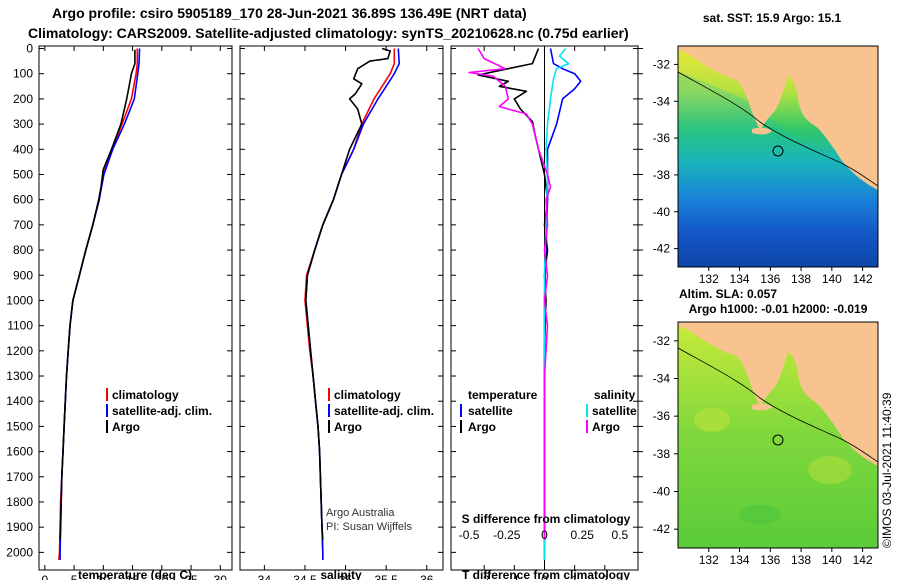 Image resolution: width=900 pixels, height=585 pixels. I want to click on depth-label: 1600, so click(19, 452).